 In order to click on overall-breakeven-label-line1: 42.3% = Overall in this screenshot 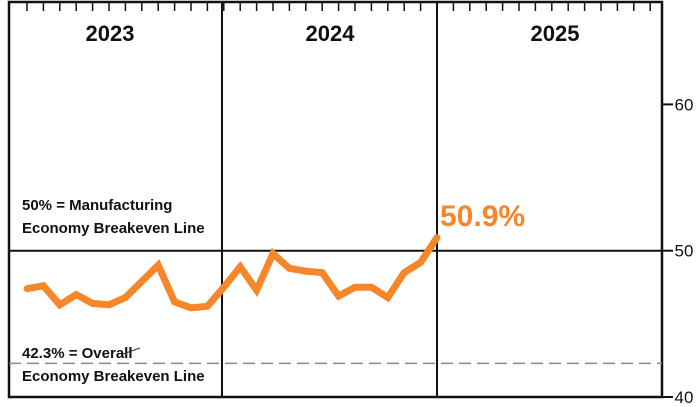, I will do `click(77, 353)`.